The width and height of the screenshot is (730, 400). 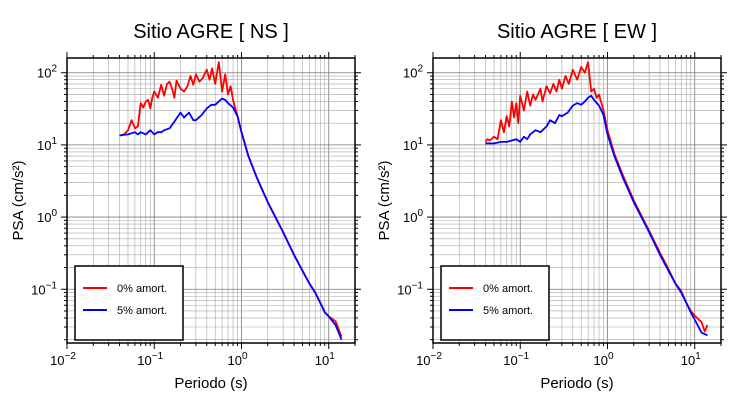 What do you see at coordinates (577, 32) in the screenshot?
I see `chart-title: Sitio AGRE [ EW ]` at bounding box center [577, 32].